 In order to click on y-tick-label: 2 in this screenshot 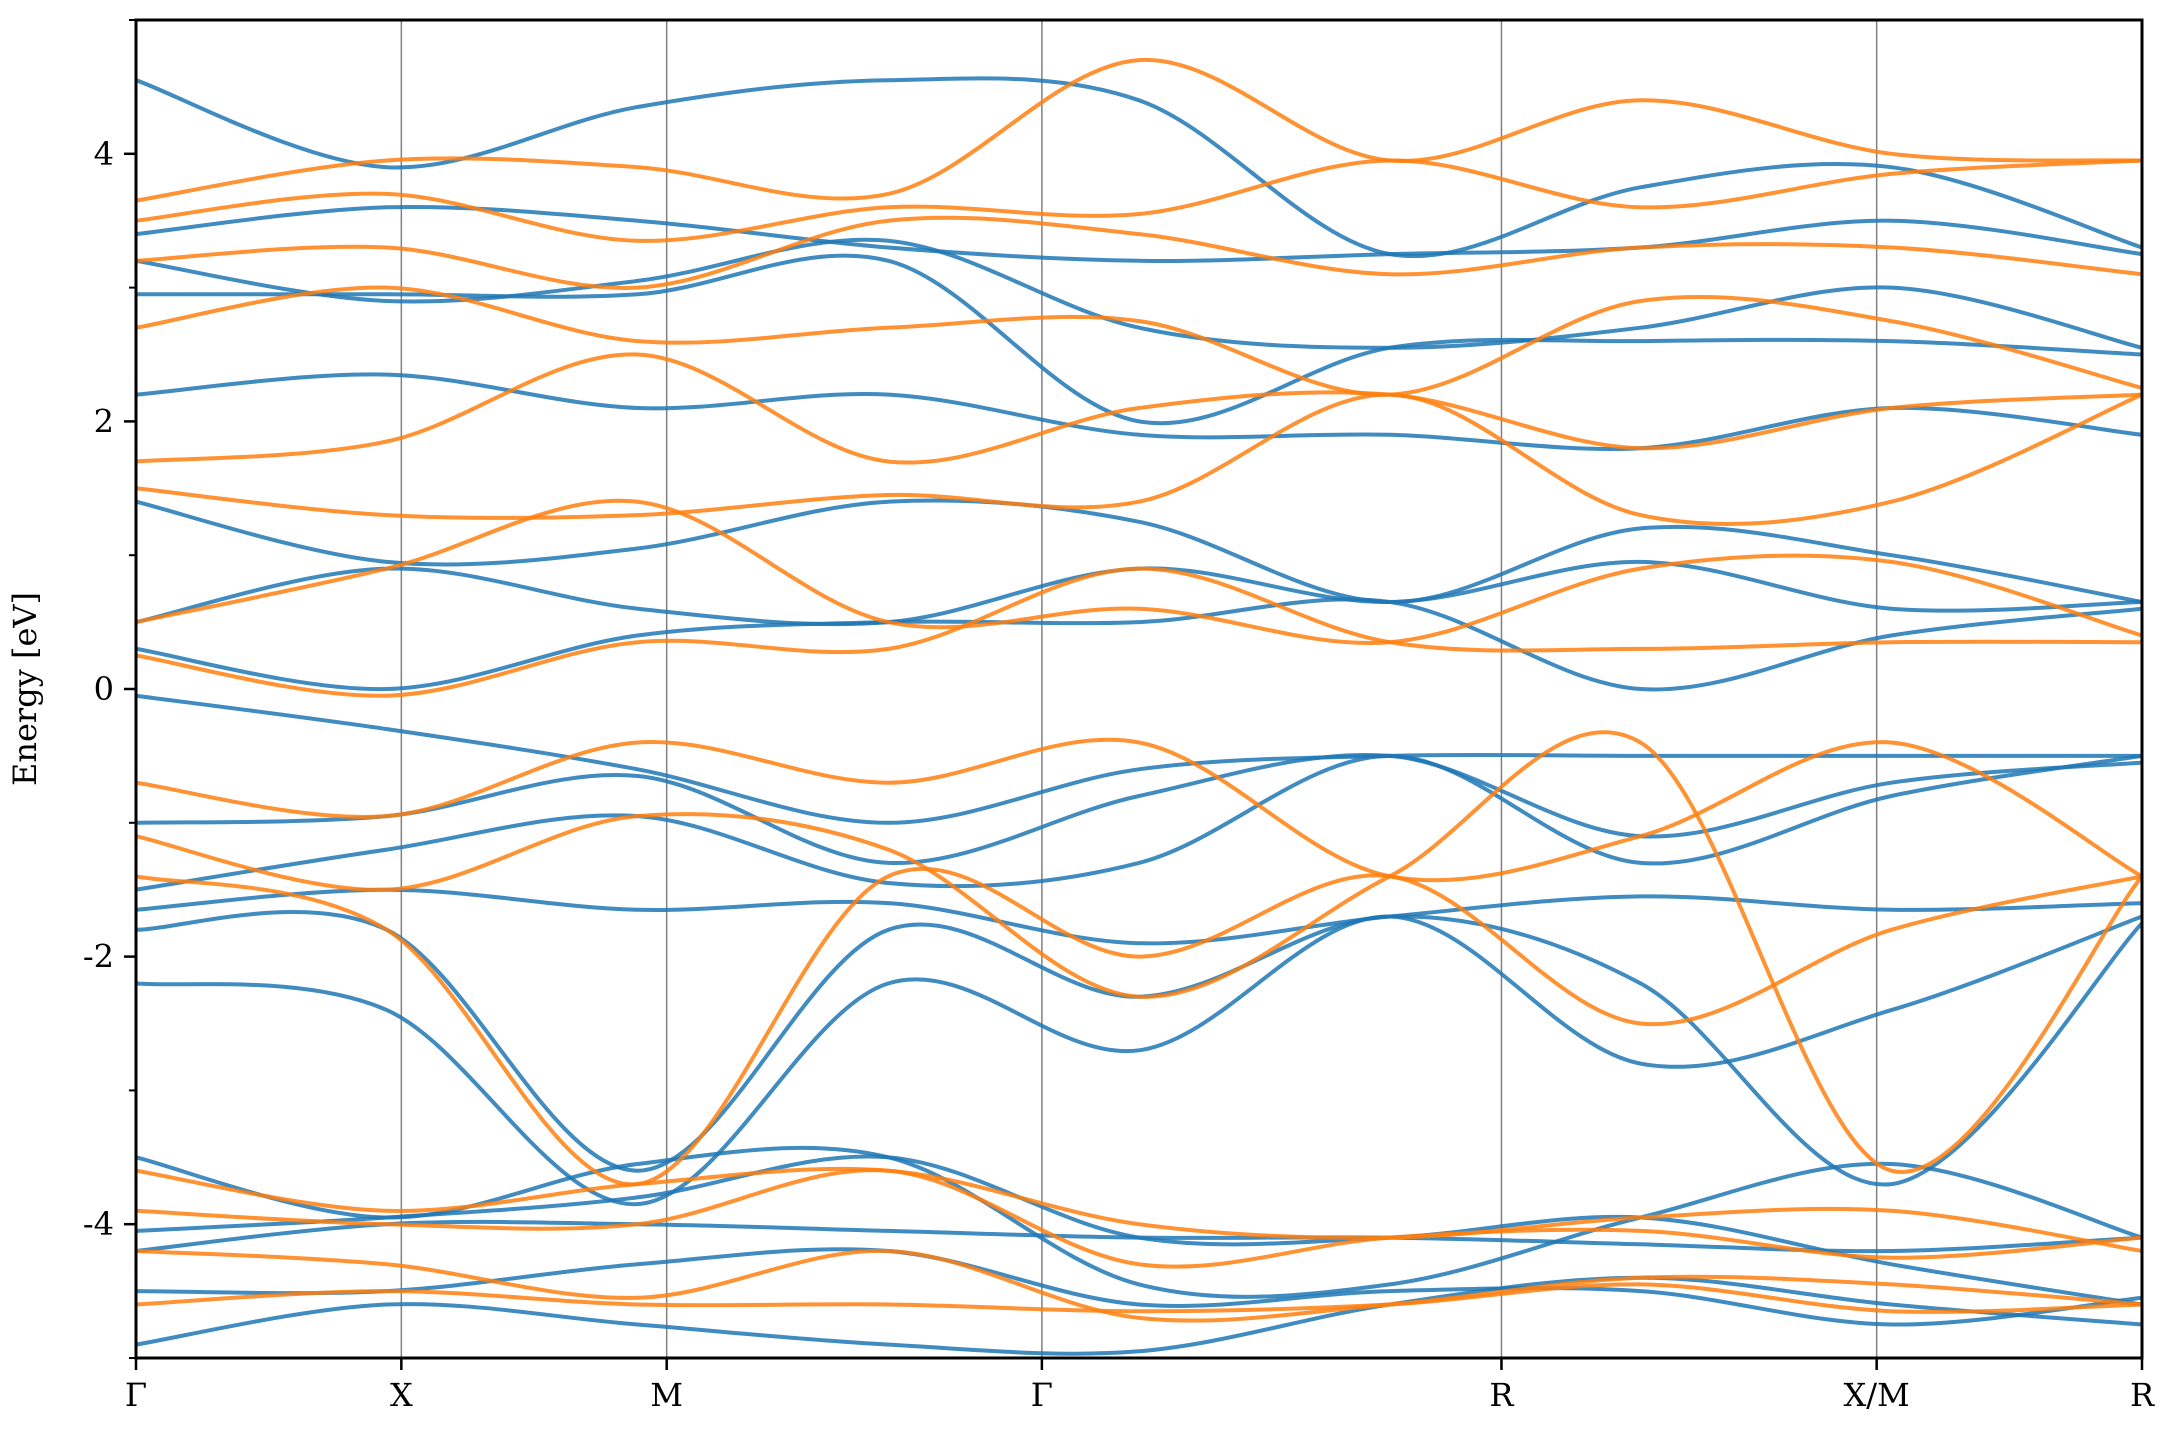, I will do `click(104, 421)`.